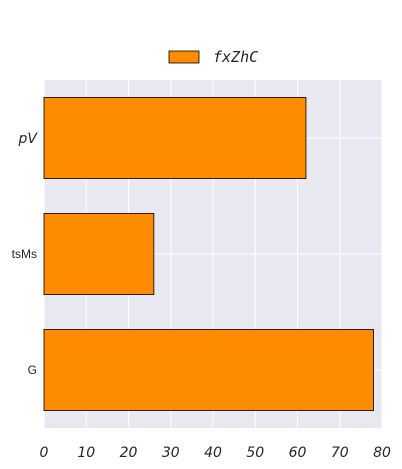 The width and height of the screenshot is (402, 469). I want to click on bar-pV, so click(175, 138).